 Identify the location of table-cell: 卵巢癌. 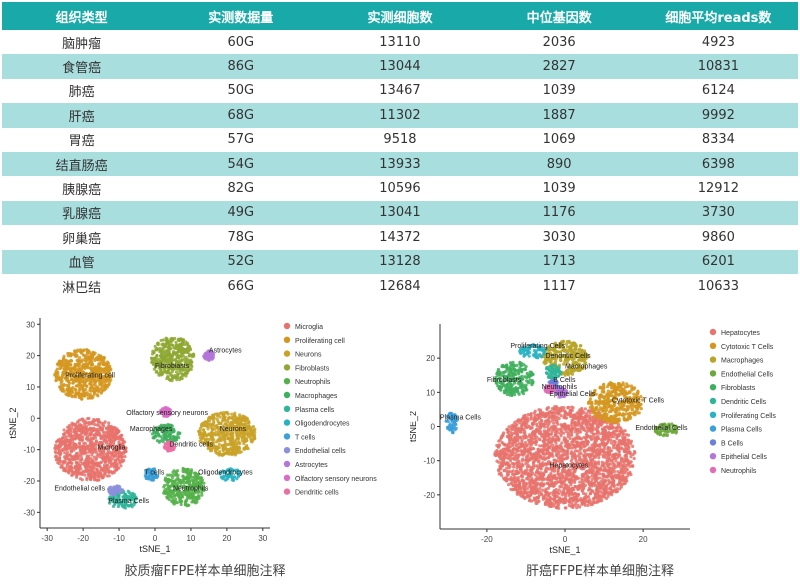
(82, 237).